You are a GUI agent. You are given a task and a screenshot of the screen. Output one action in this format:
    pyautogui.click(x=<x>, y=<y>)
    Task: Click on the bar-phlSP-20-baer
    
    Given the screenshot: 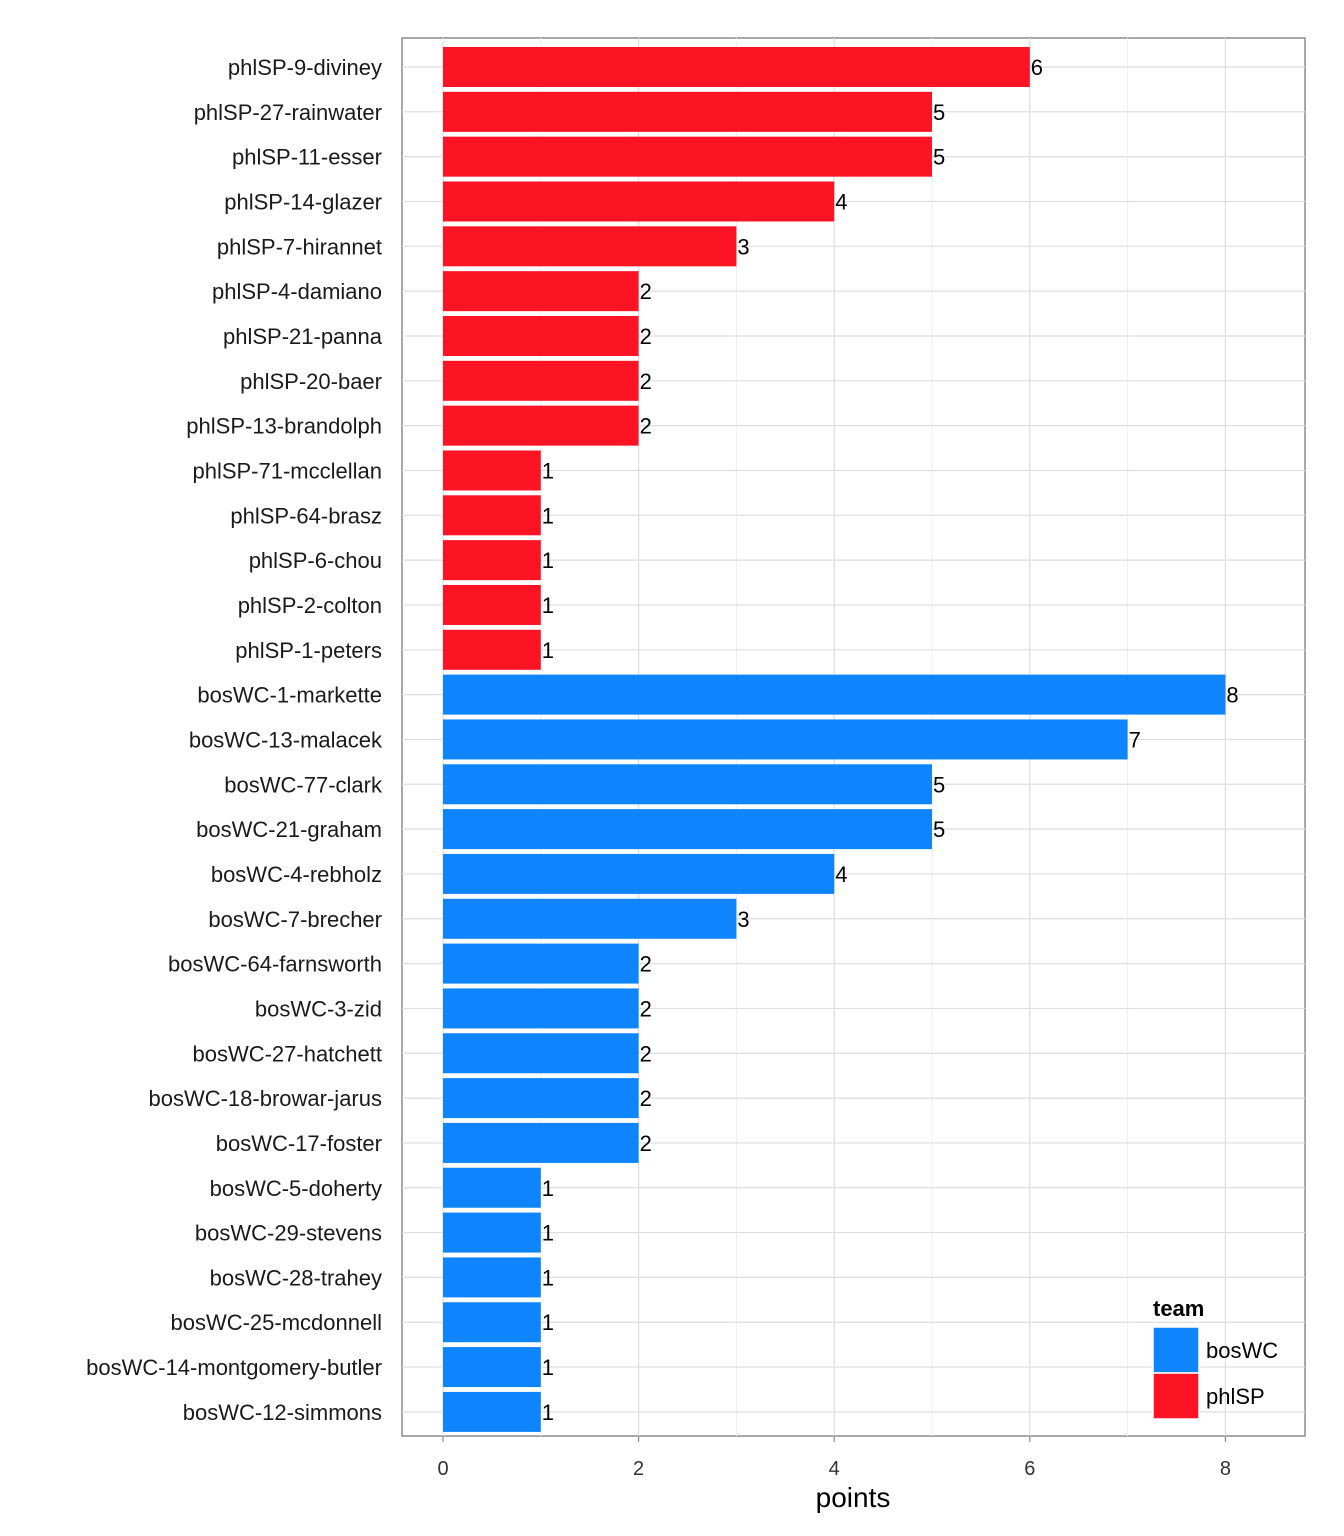 What is the action you would take?
    pyautogui.click(x=541, y=380)
    